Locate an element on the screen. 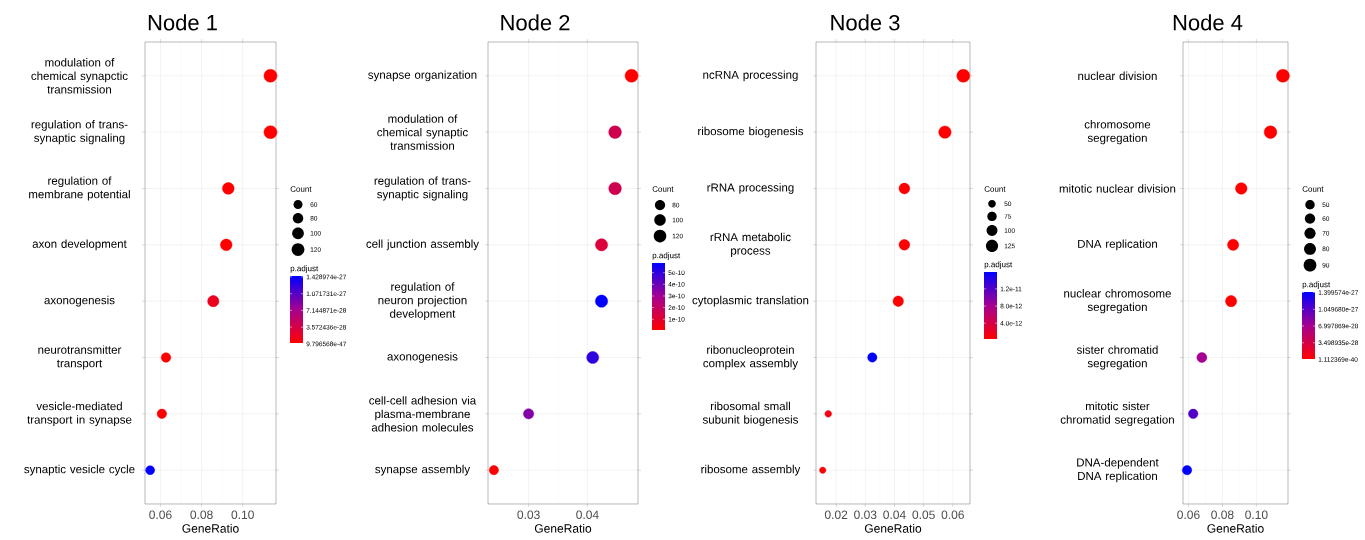 The height and width of the screenshot is (540, 1365). y-tick-label: sister chromatid segregation is located at coordinates (1117, 357).